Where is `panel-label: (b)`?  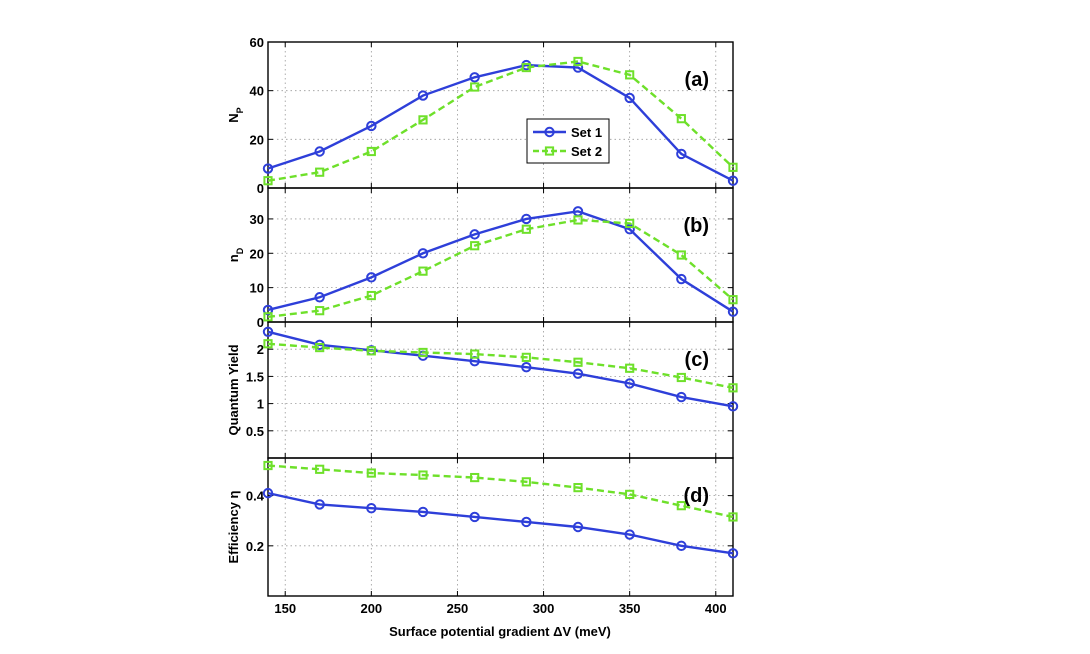
panel-label: (b) is located at coordinates (696, 226).